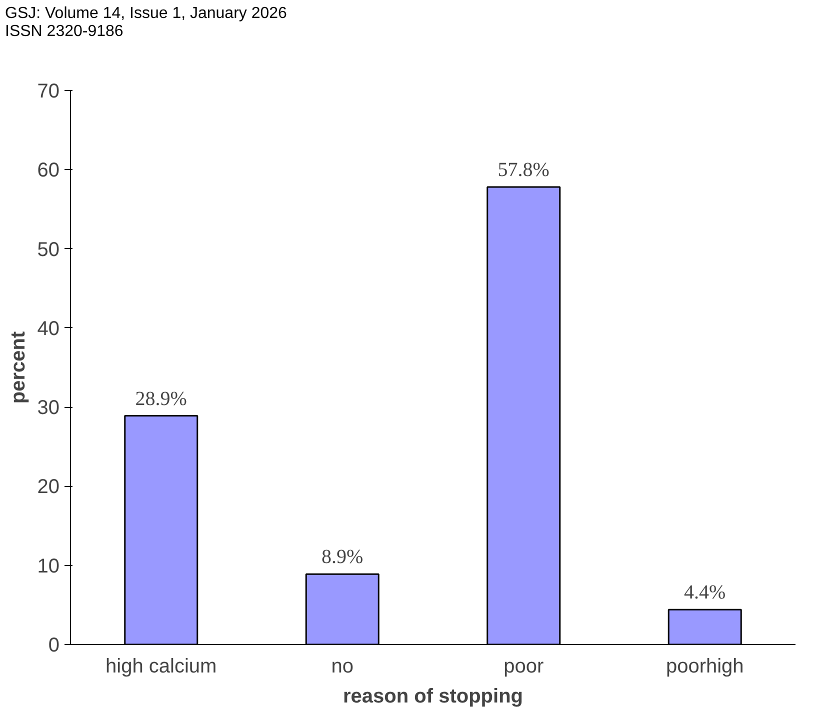  What do you see at coordinates (705, 593) in the screenshot?
I see `data-label: 4.4%` at bounding box center [705, 593].